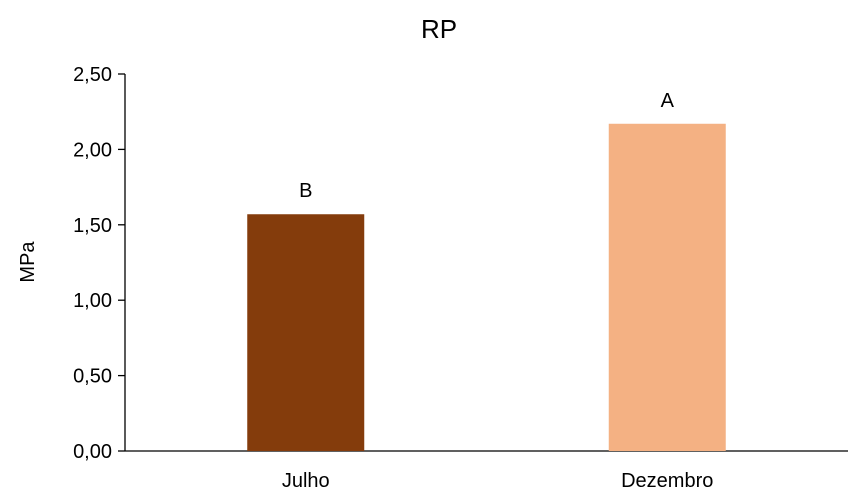  What do you see at coordinates (92, 301) in the screenshot?
I see `y-tick-label: 1,00` at bounding box center [92, 301].